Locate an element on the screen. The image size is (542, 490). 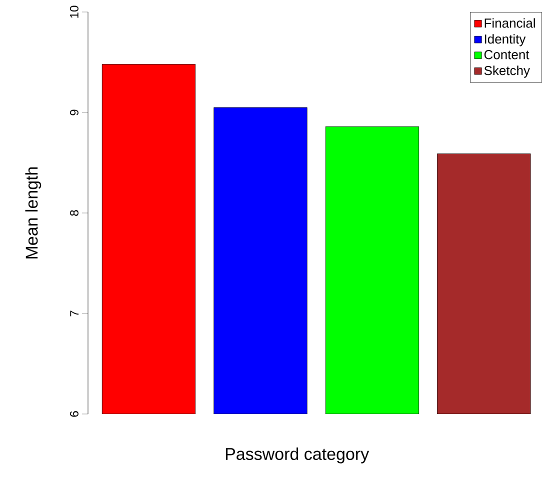
legend-label: Financial is located at coordinates (509, 23).